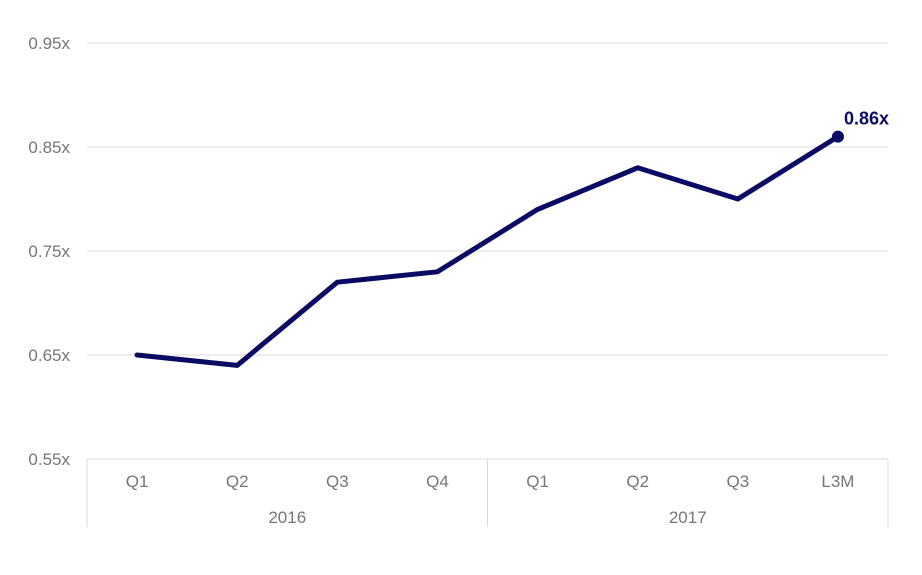  What do you see at coordinates (688, 517) in the screenshot?
I see `x-group-label: 2017` at bounding box center [688, 517].